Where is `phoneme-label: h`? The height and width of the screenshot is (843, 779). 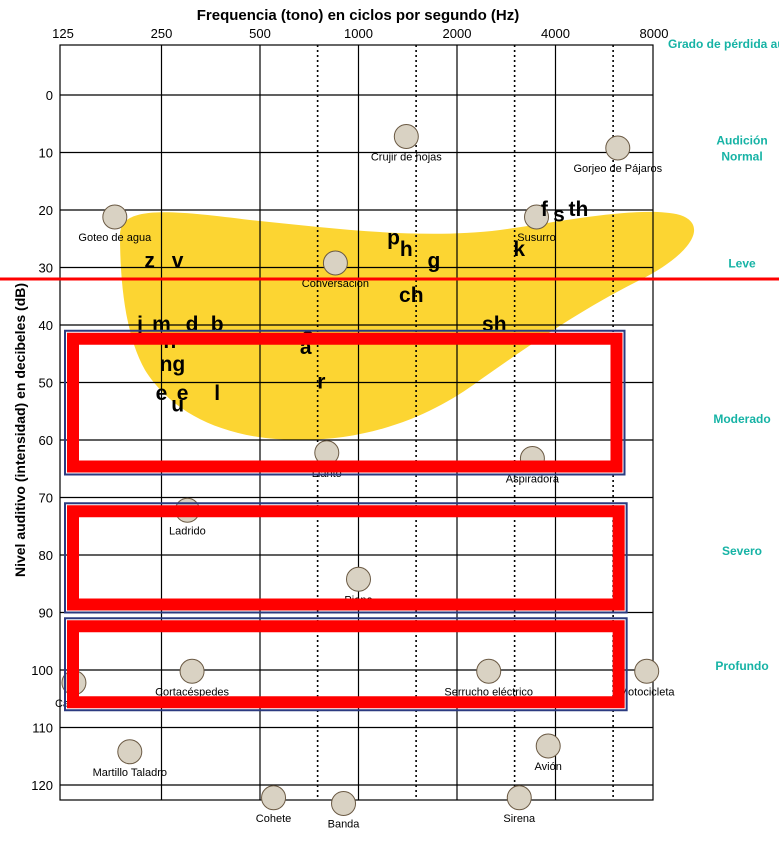 phoneme-label: h is located at coordinates (406, 249).